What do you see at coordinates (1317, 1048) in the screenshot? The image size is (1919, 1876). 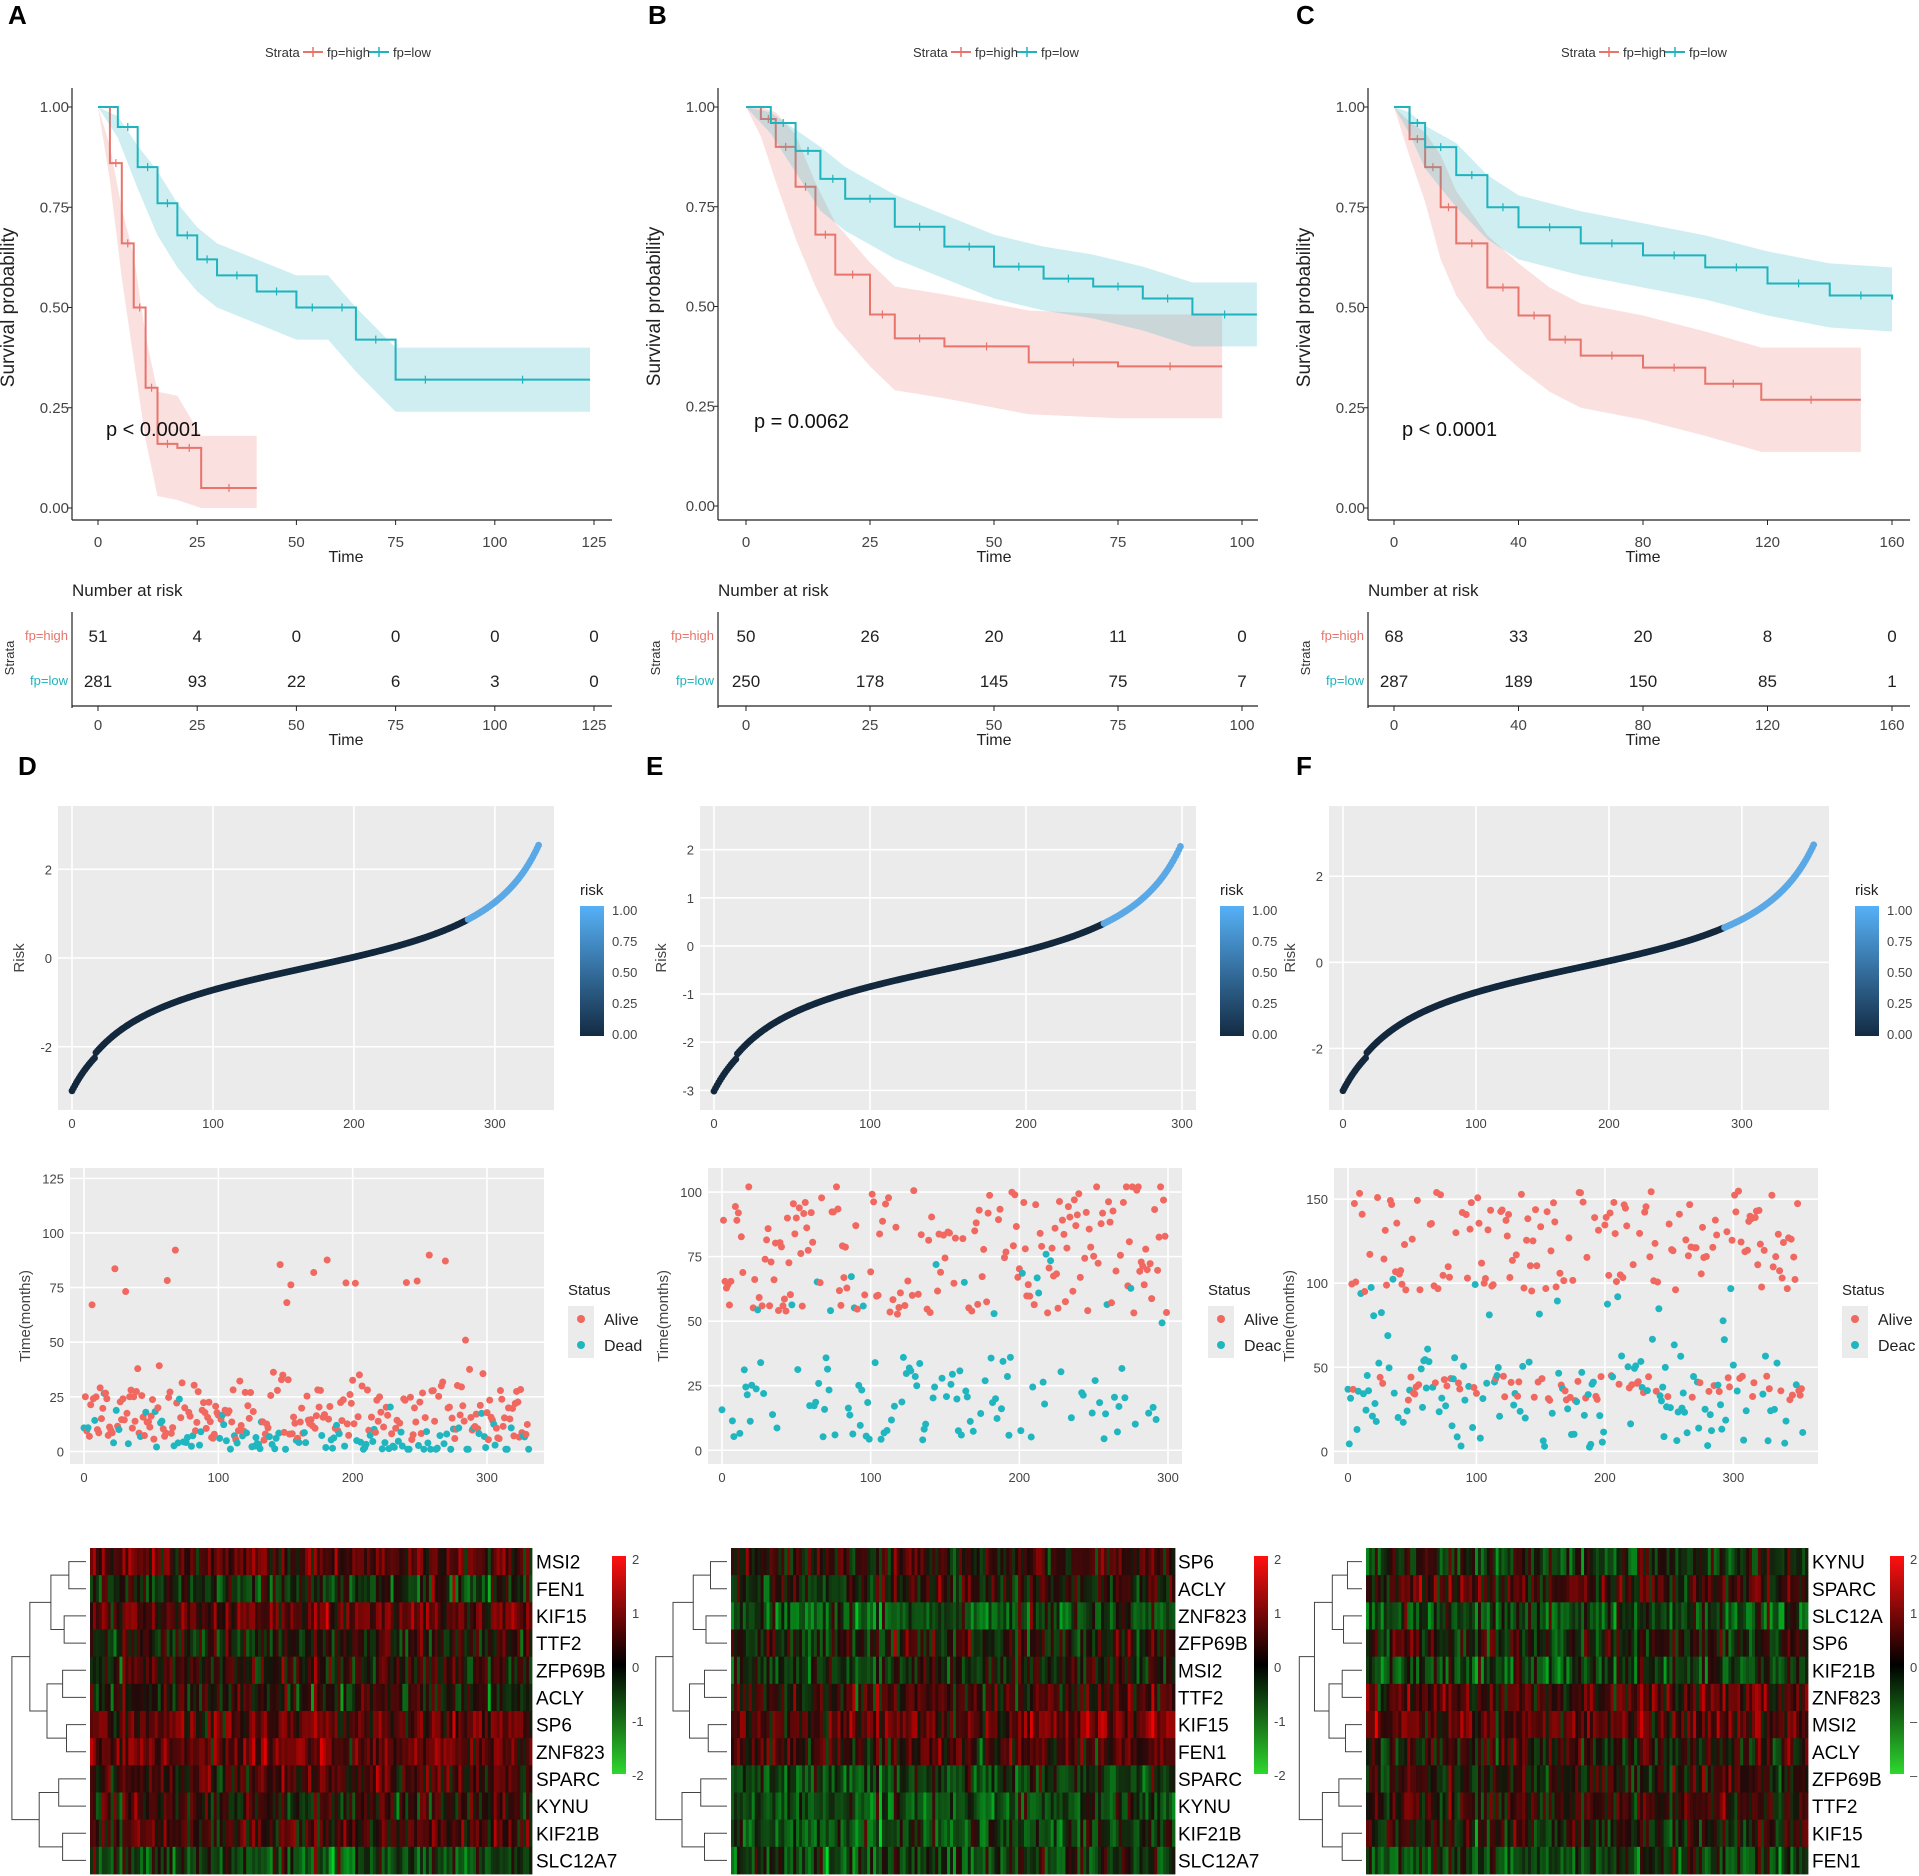 I see `y-tick-label: -2` at bounding box center [1317, 1048].